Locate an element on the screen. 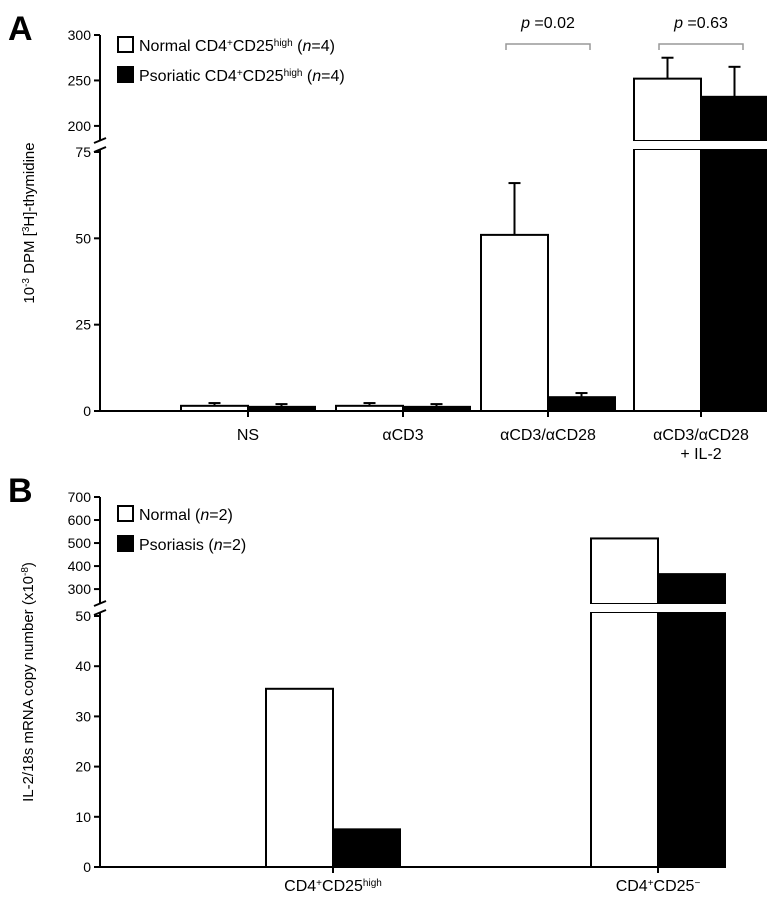 The width and height of the screenshot is (767, 910). legend-label: Psoriatic CD4+CD25high (n=4) is located at coordinates (242, 77).